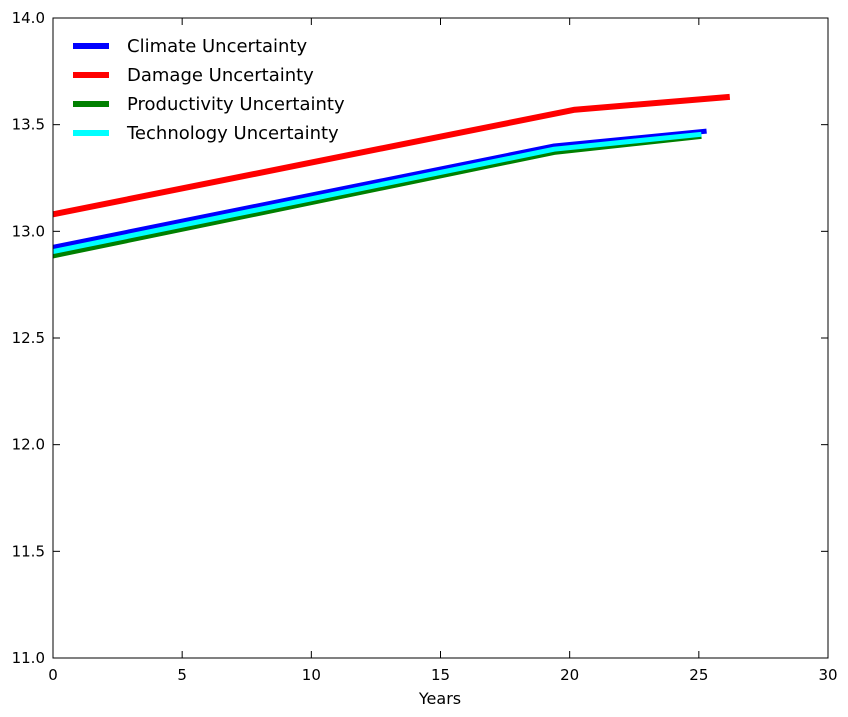  Describe the element at coordinates (28, 125) in the screenshot. I see `y-tick-label: 13.5` at that location.